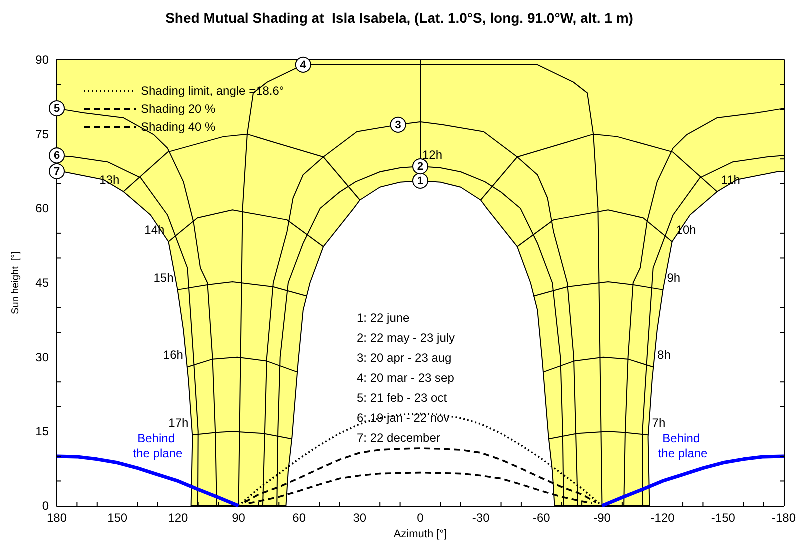 This screenshot has width=799, height=546. Describe the element at coordinates (421, 534) in the screenshot. I see `x-axis-title: Azimuth [°]` at that location.